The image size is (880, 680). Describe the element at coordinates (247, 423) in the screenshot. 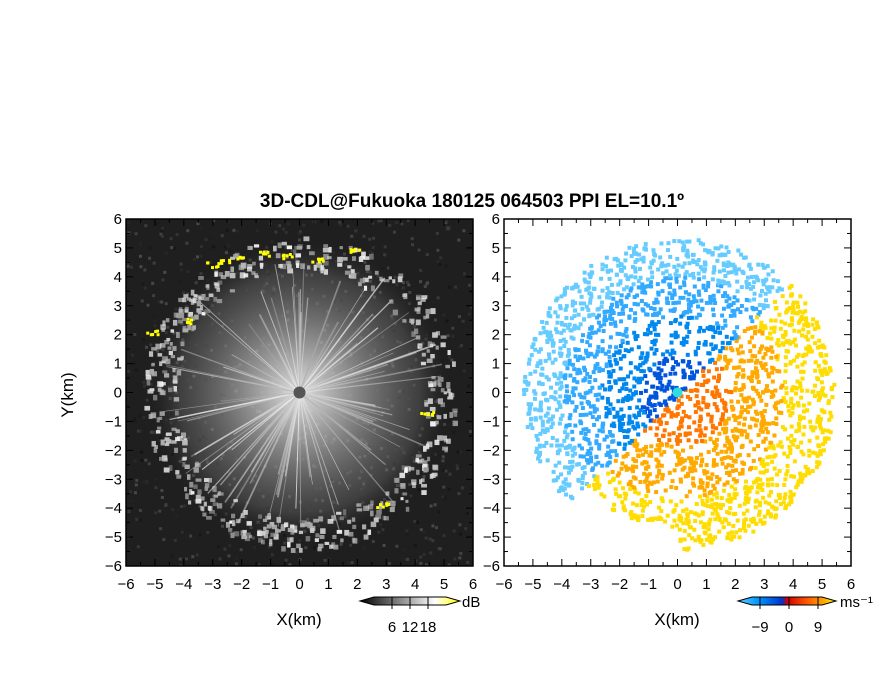

I see `radial-streak` at that location.